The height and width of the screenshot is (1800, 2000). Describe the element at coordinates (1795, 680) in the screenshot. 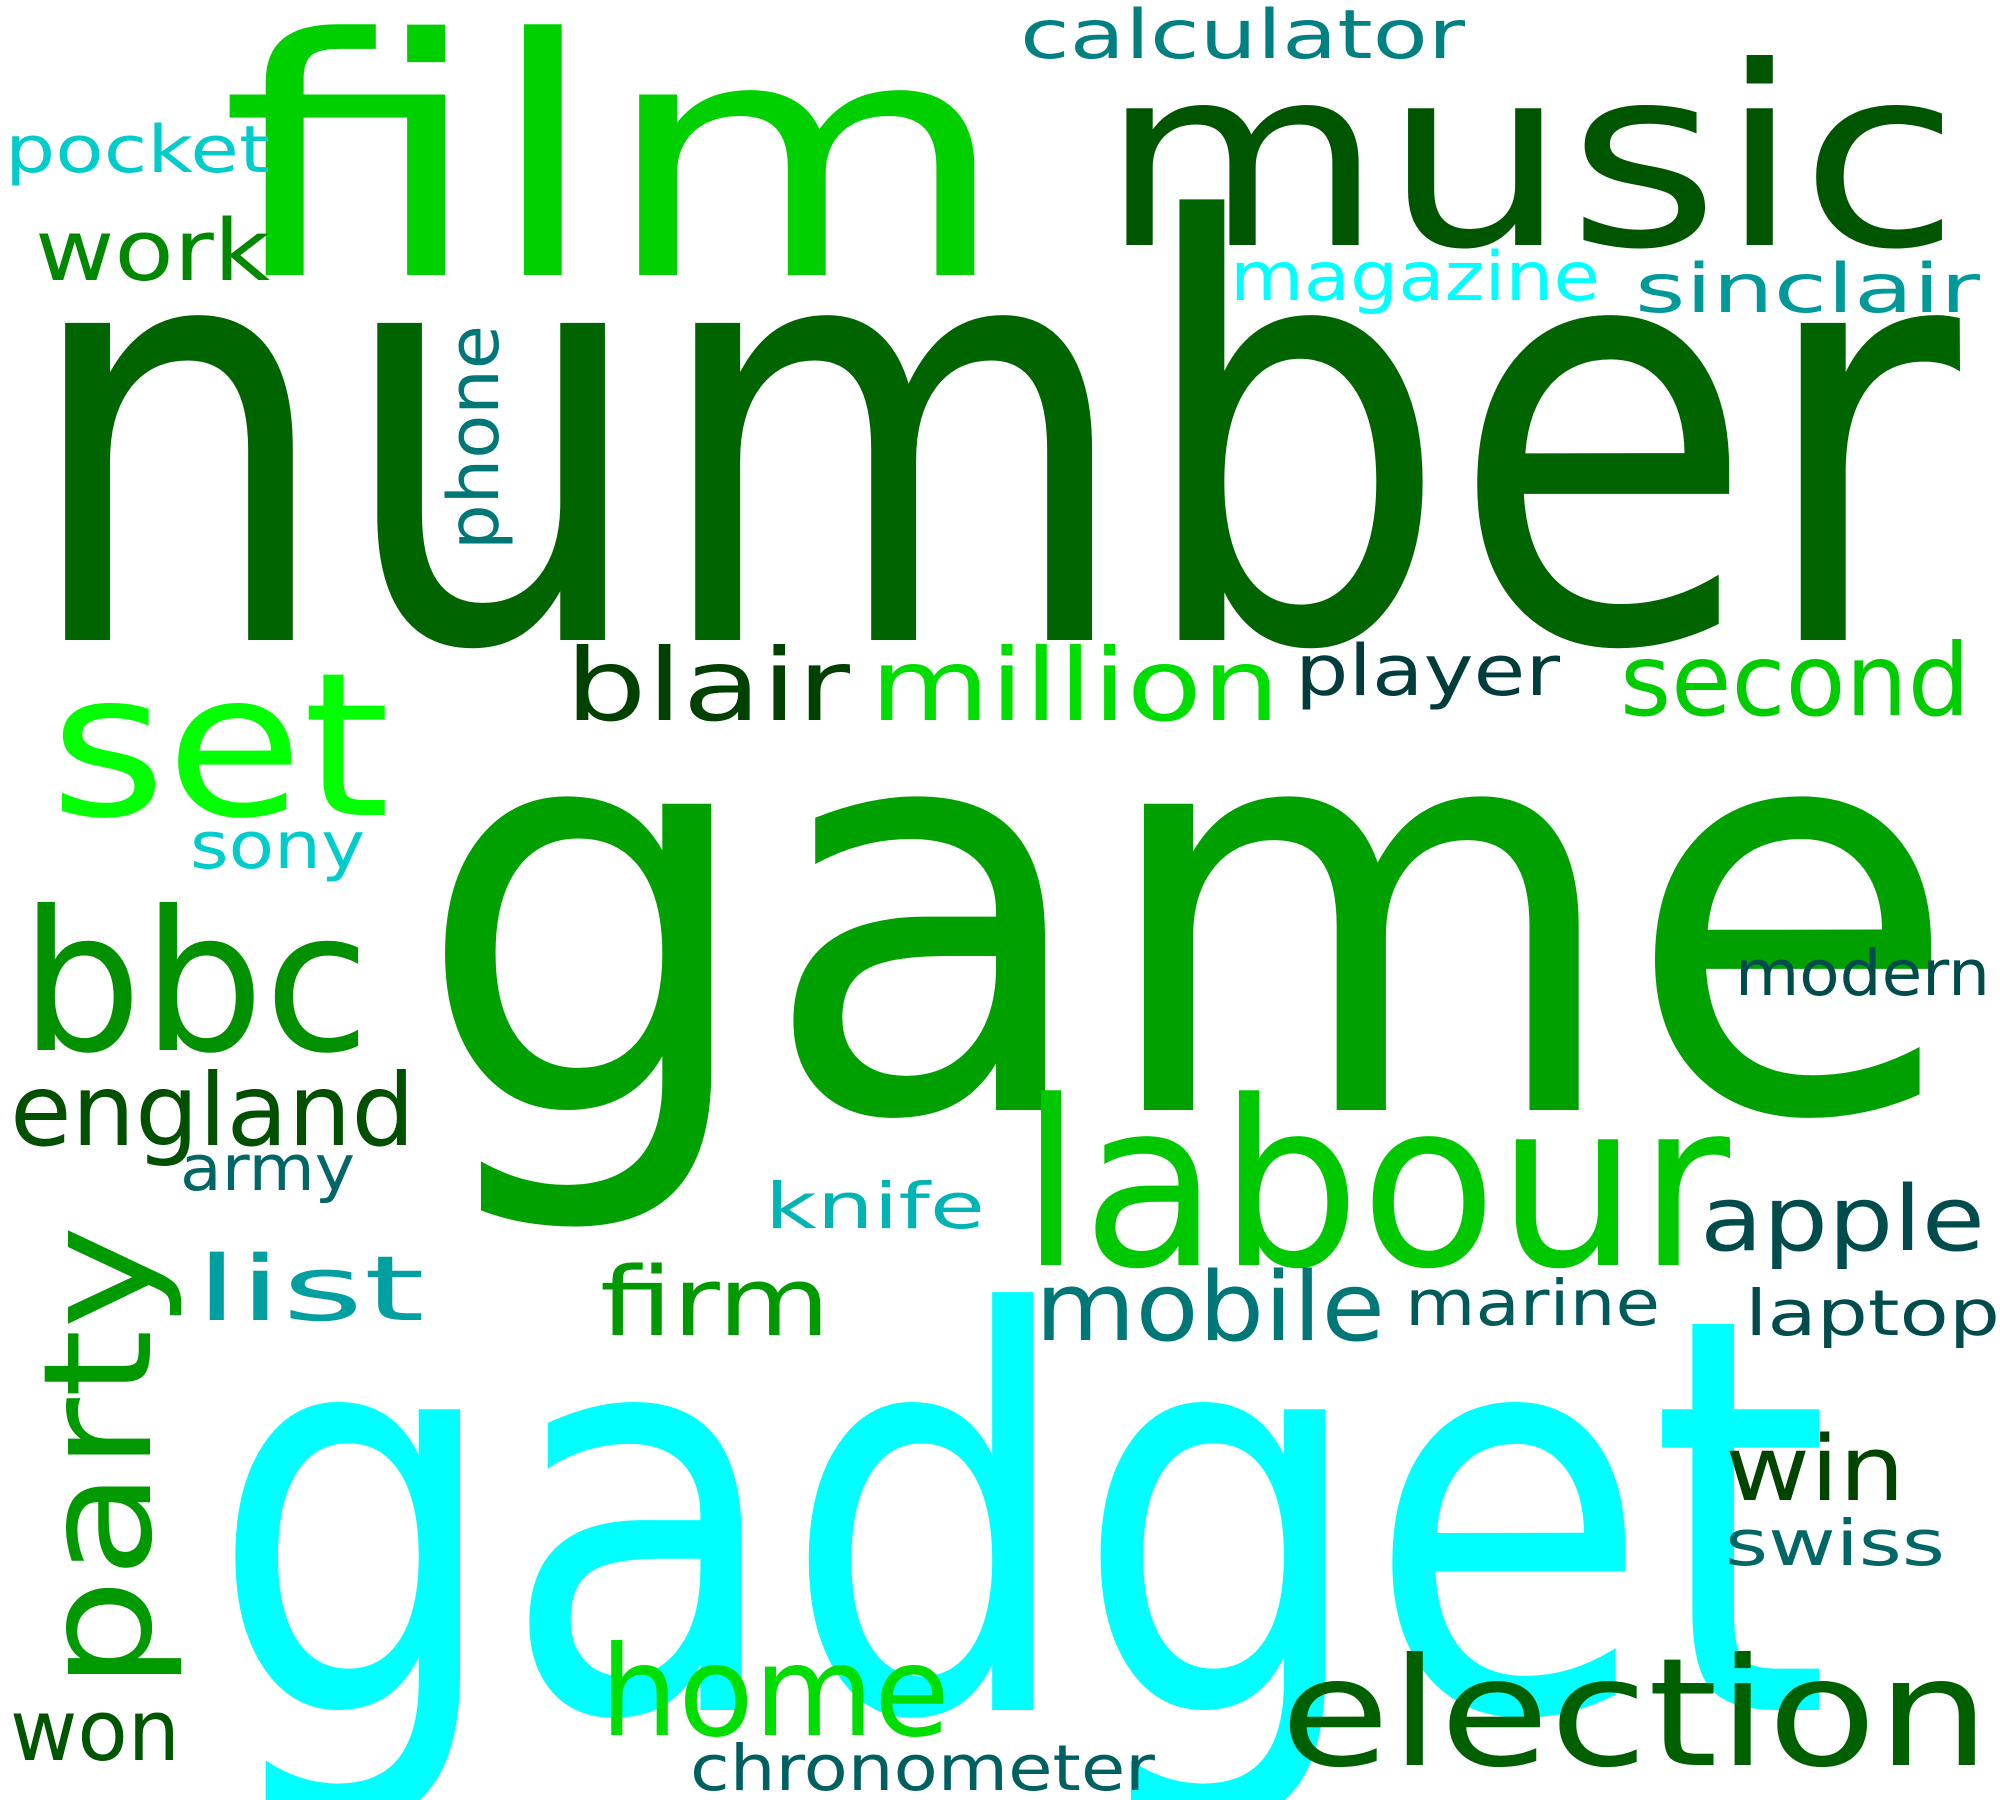

I see `word-second: second` at that location.